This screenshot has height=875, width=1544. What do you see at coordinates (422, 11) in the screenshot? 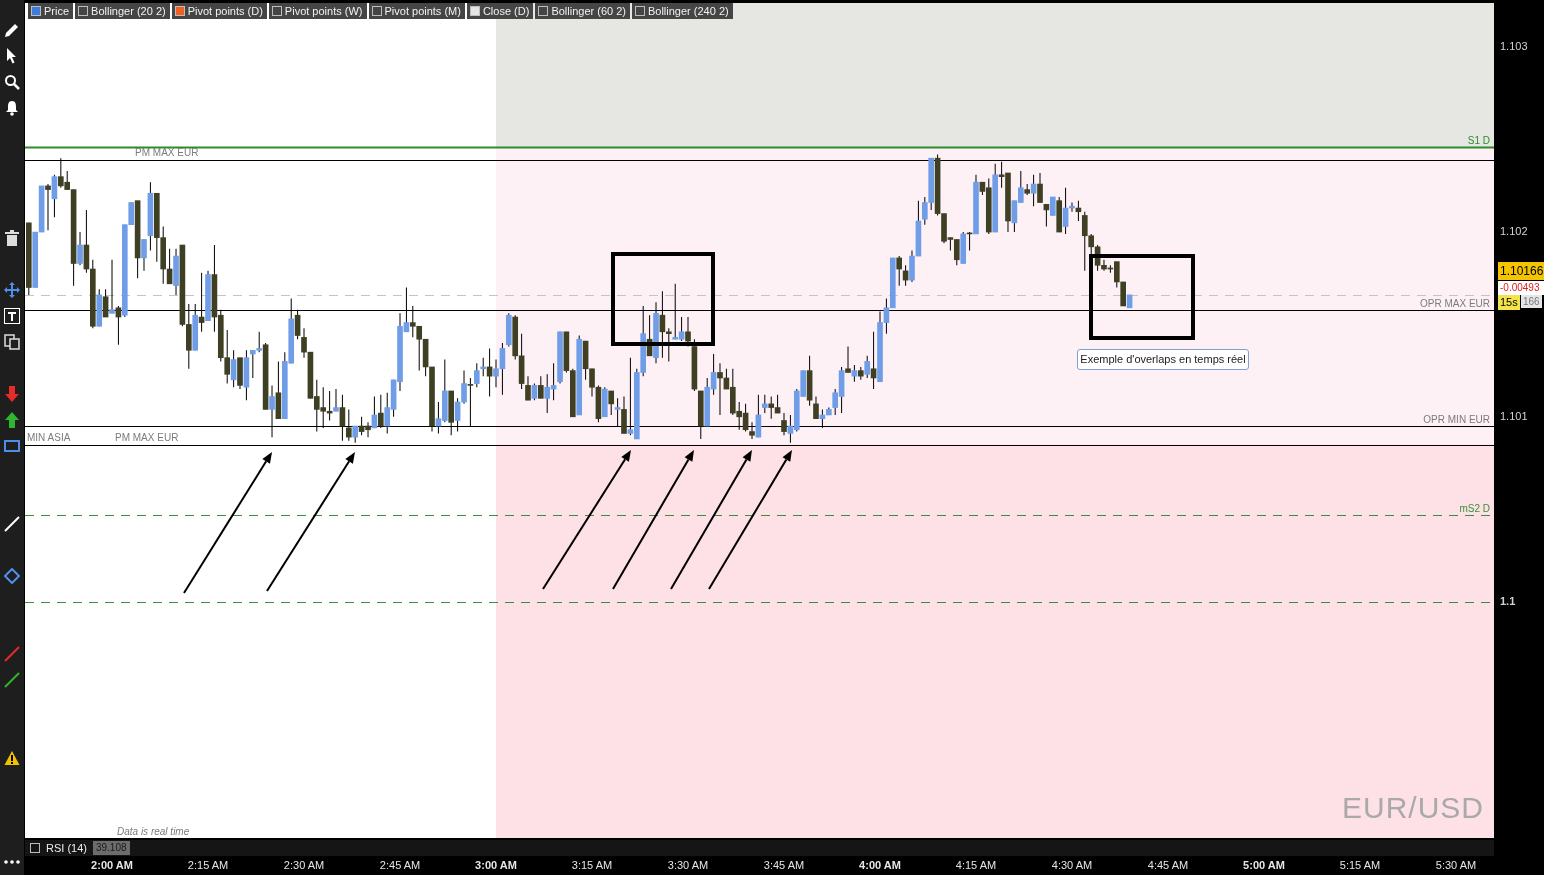
I see `annotation: Pivot points (M)` at bounding box center [422, 11].